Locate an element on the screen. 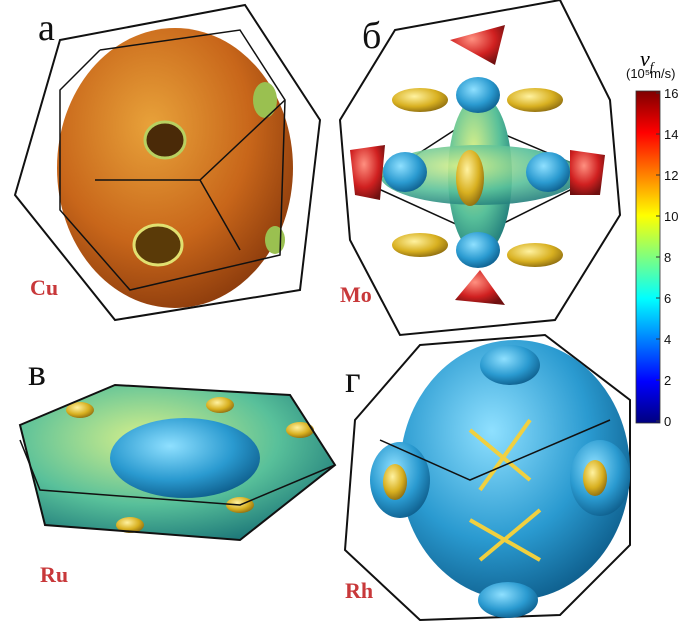 Image resolution: width=679 pixels, height=621 pixels. element-label: Mo is located at coordinates (356, 294).